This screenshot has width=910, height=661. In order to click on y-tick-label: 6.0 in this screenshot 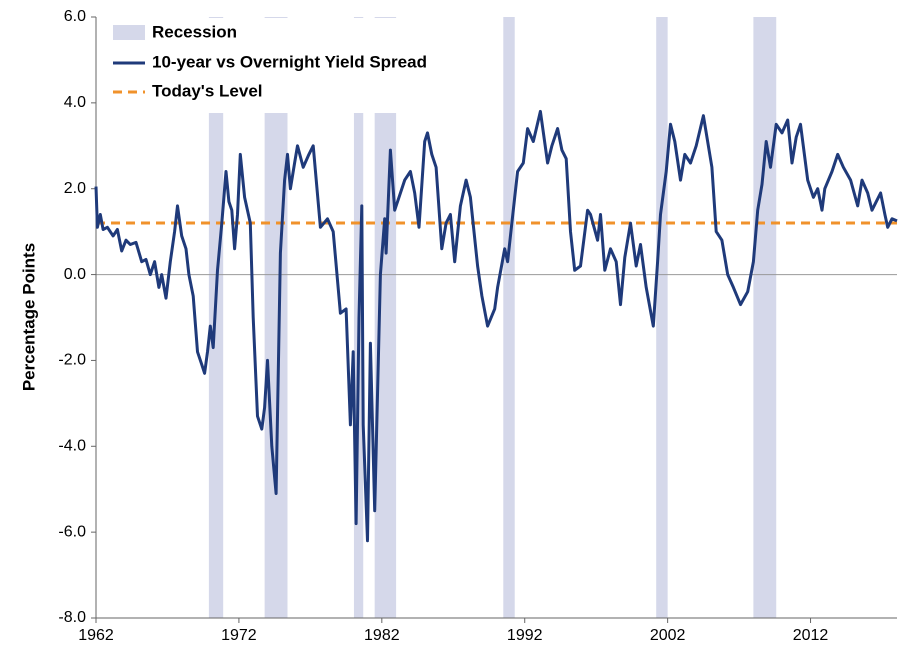, I will do `click(75, 16)`.